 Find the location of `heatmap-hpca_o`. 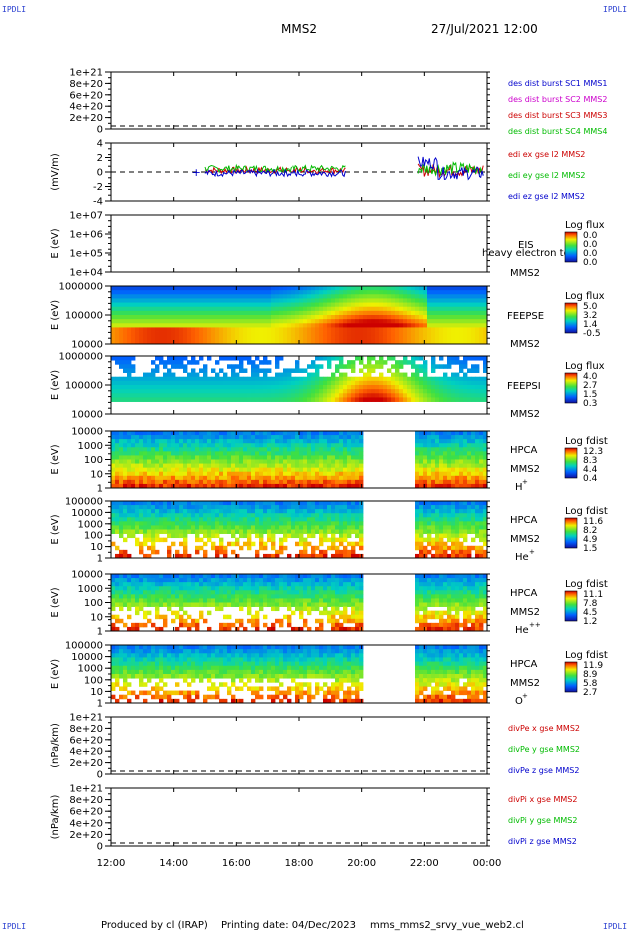

heatmap-hpca_o is located at coordinates (299, 674).